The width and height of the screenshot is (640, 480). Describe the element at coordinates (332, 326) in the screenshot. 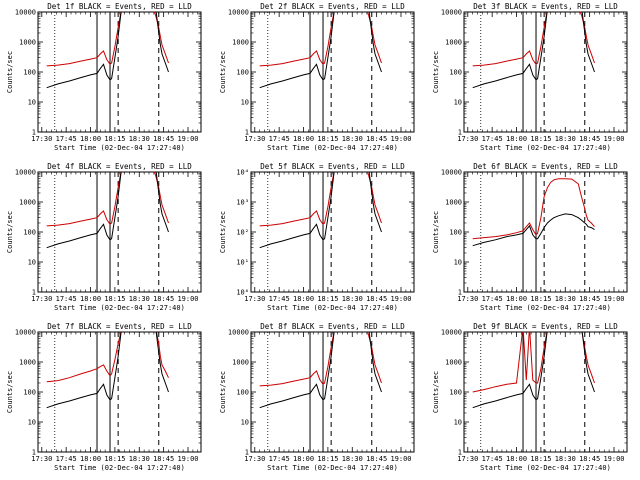

I see `panel-title: Det 8f BLACK = Events, RED = LLD` at that location.